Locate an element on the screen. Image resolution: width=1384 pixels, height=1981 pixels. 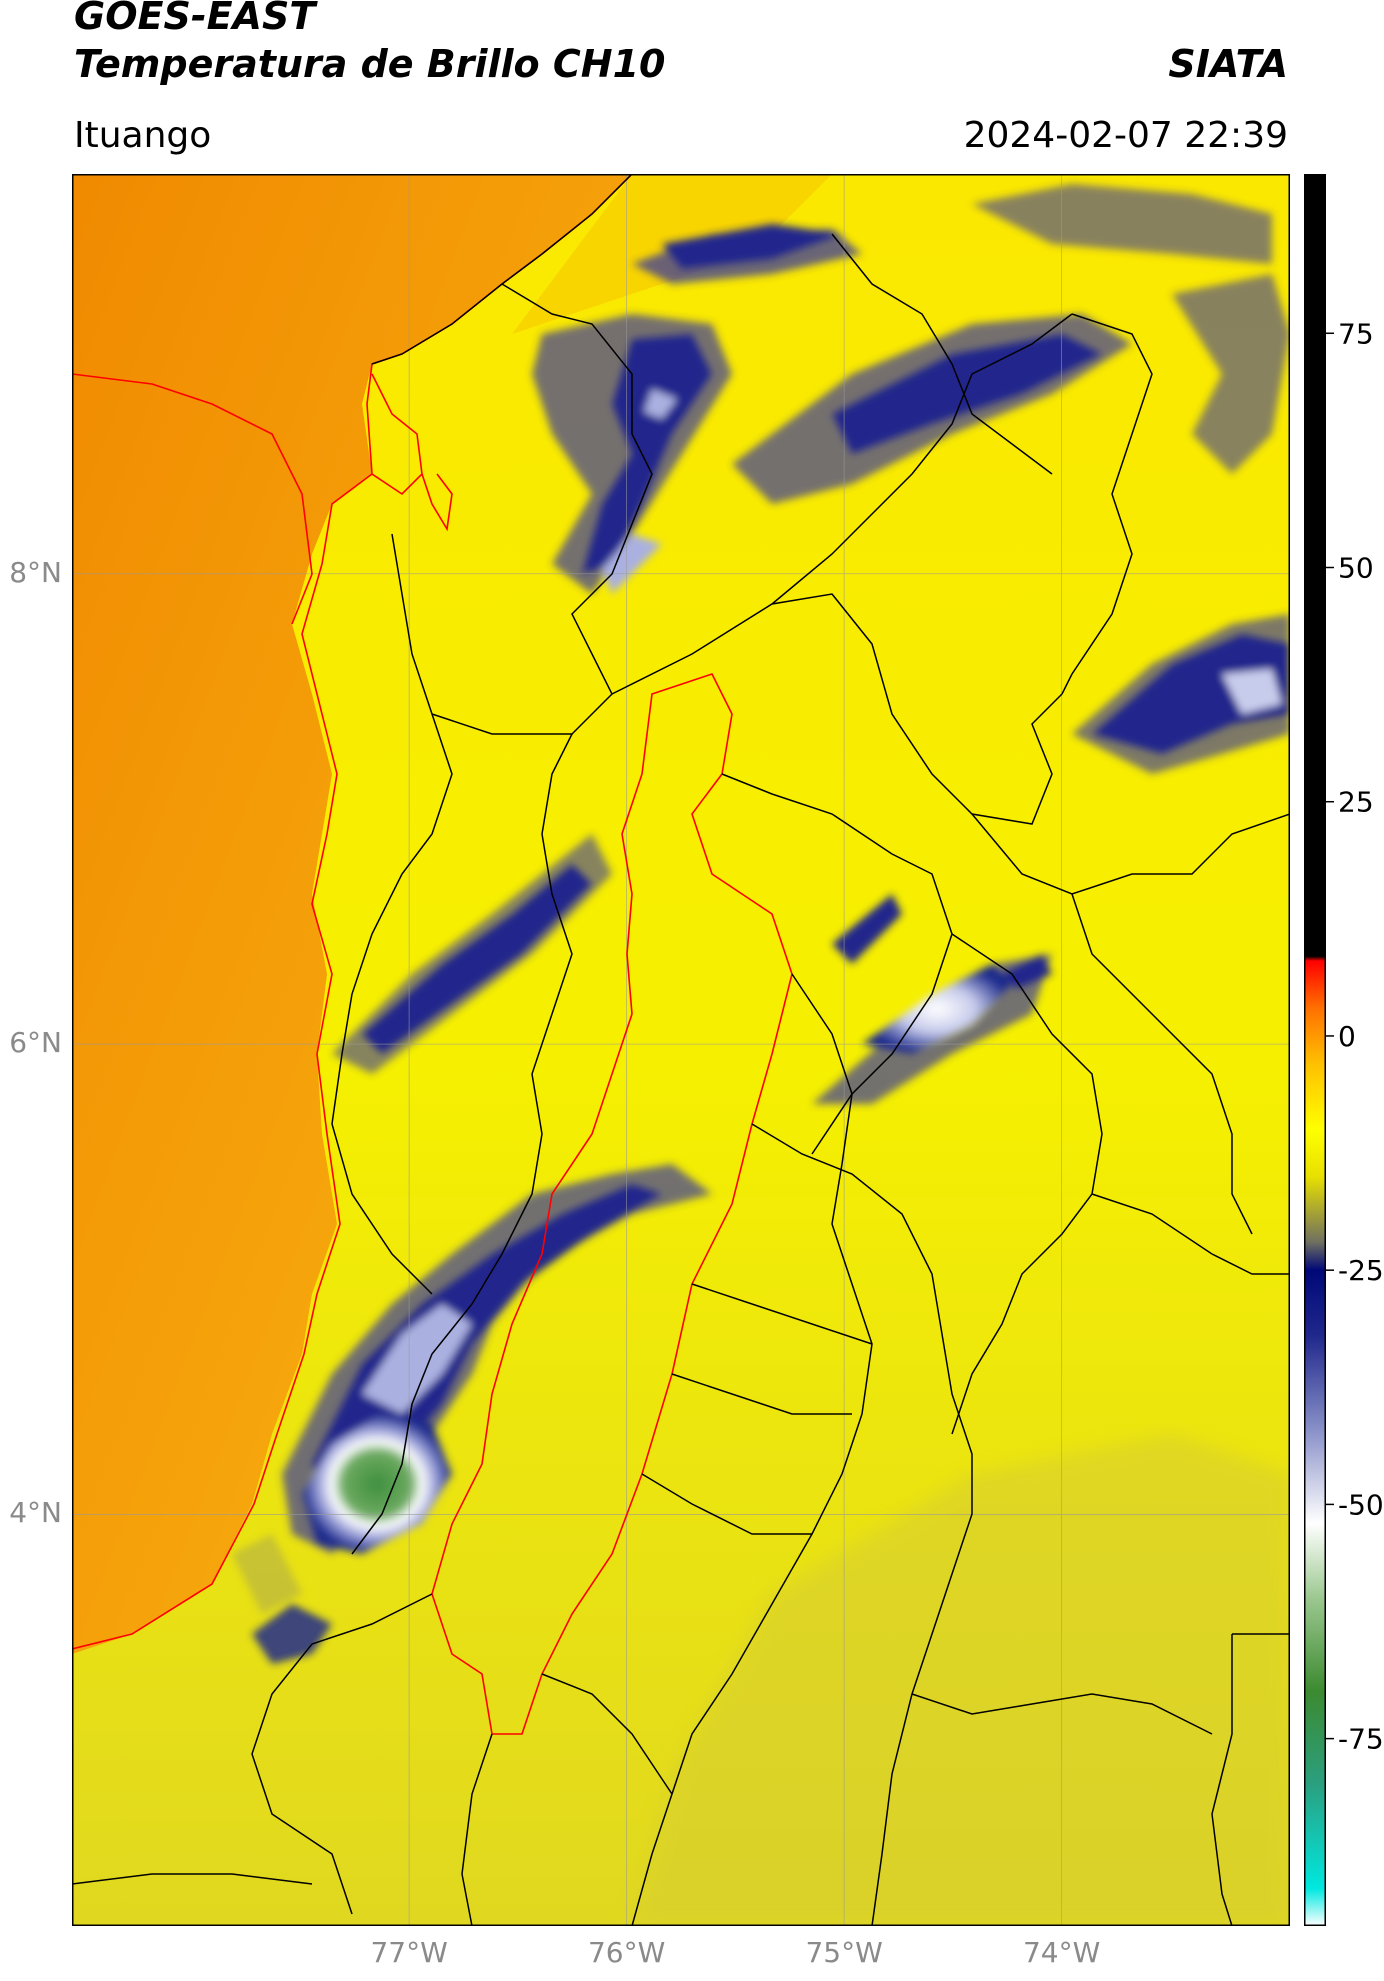
lon-tick-label: 75°W is located at coordinates (844, 1952).